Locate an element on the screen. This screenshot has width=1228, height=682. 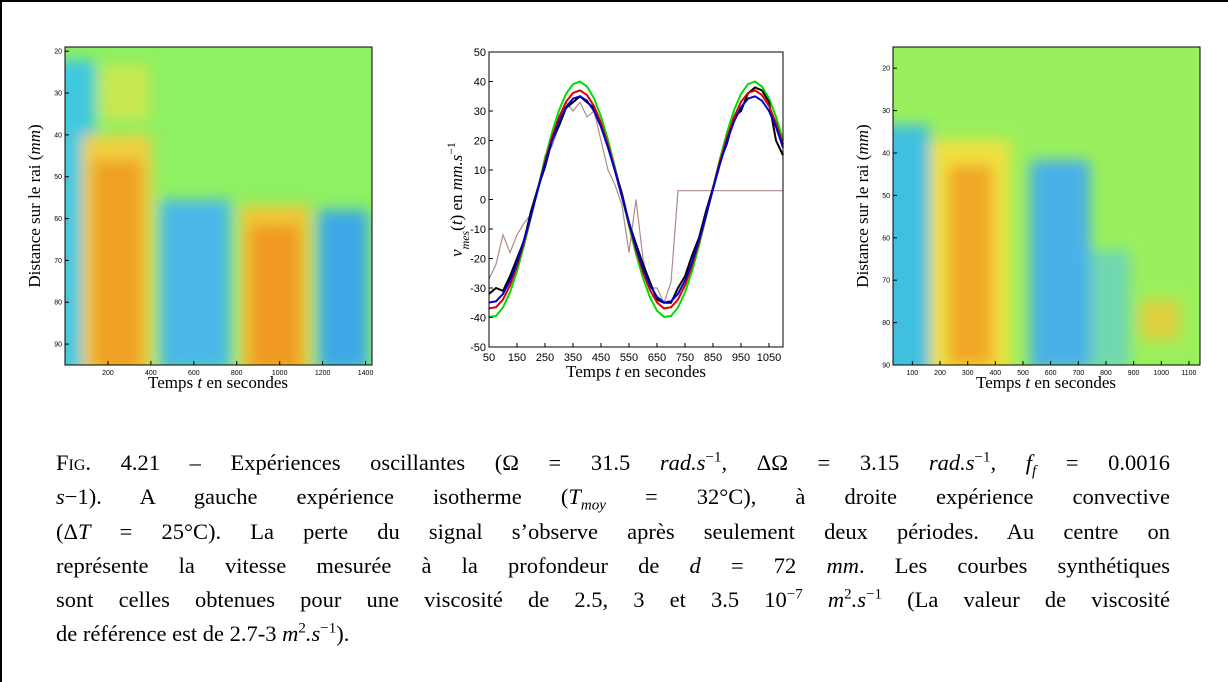
y-tick-label: -50 is located at coordinates (478, 348).